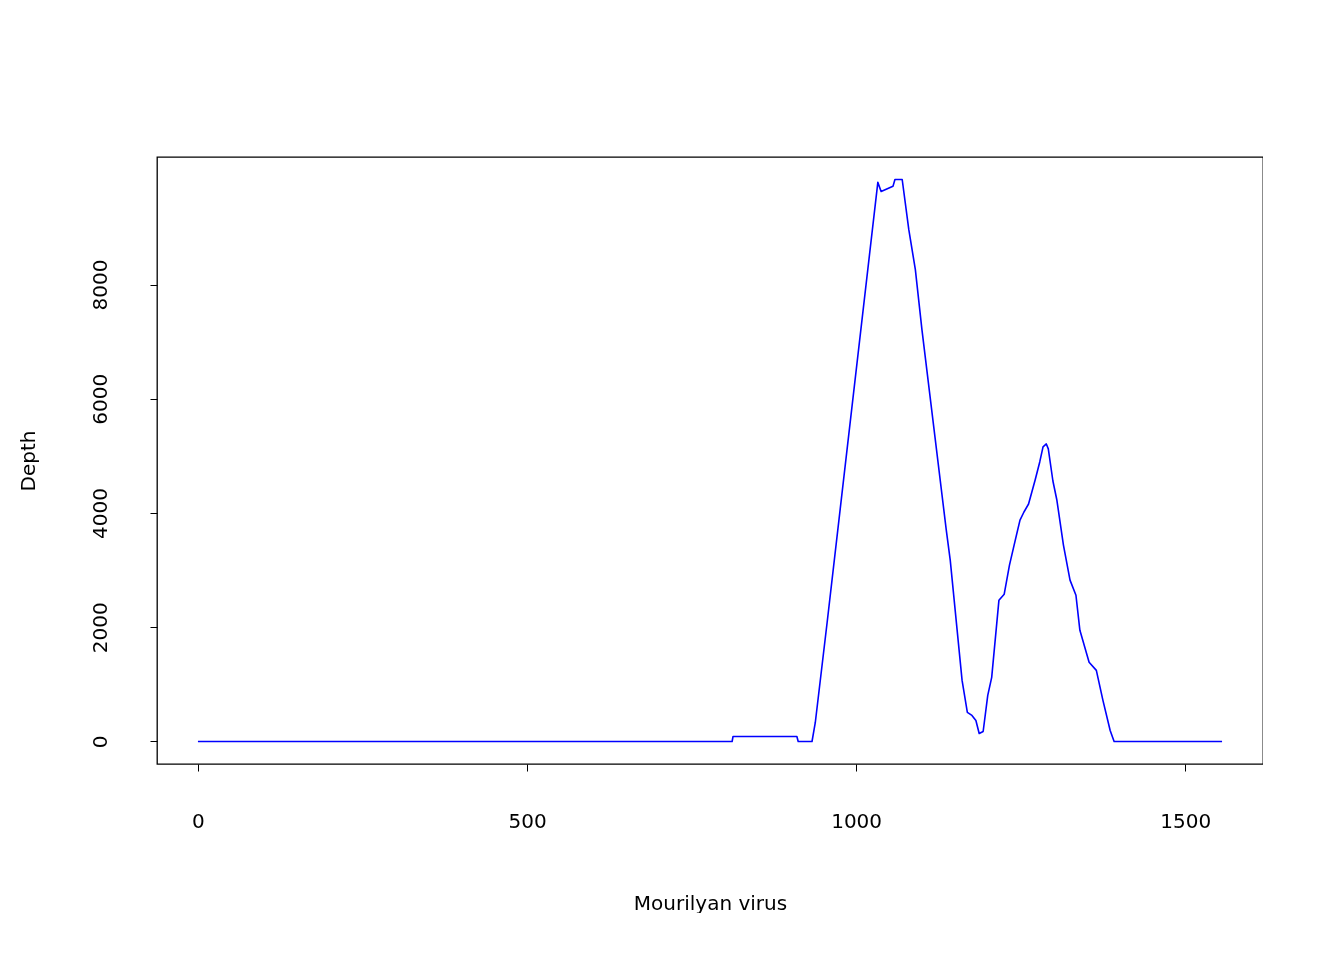 This screenshot has width=1344, height=960. Describe the element at coordinates (99, 742) in the screenshot. I see `y-tick-label: 0` at that location.